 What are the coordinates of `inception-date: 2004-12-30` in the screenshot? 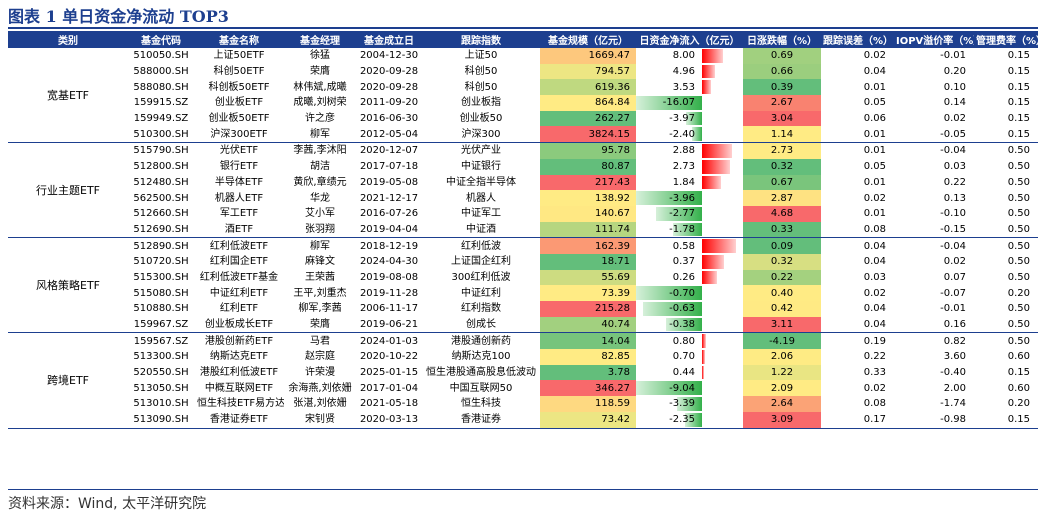 It's located at (389, 56).